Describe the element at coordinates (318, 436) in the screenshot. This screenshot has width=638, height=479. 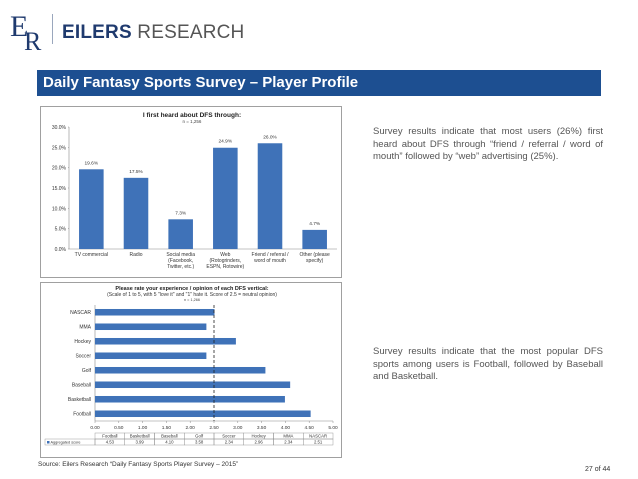
I see `table-column-header: NASCAR` at that location.